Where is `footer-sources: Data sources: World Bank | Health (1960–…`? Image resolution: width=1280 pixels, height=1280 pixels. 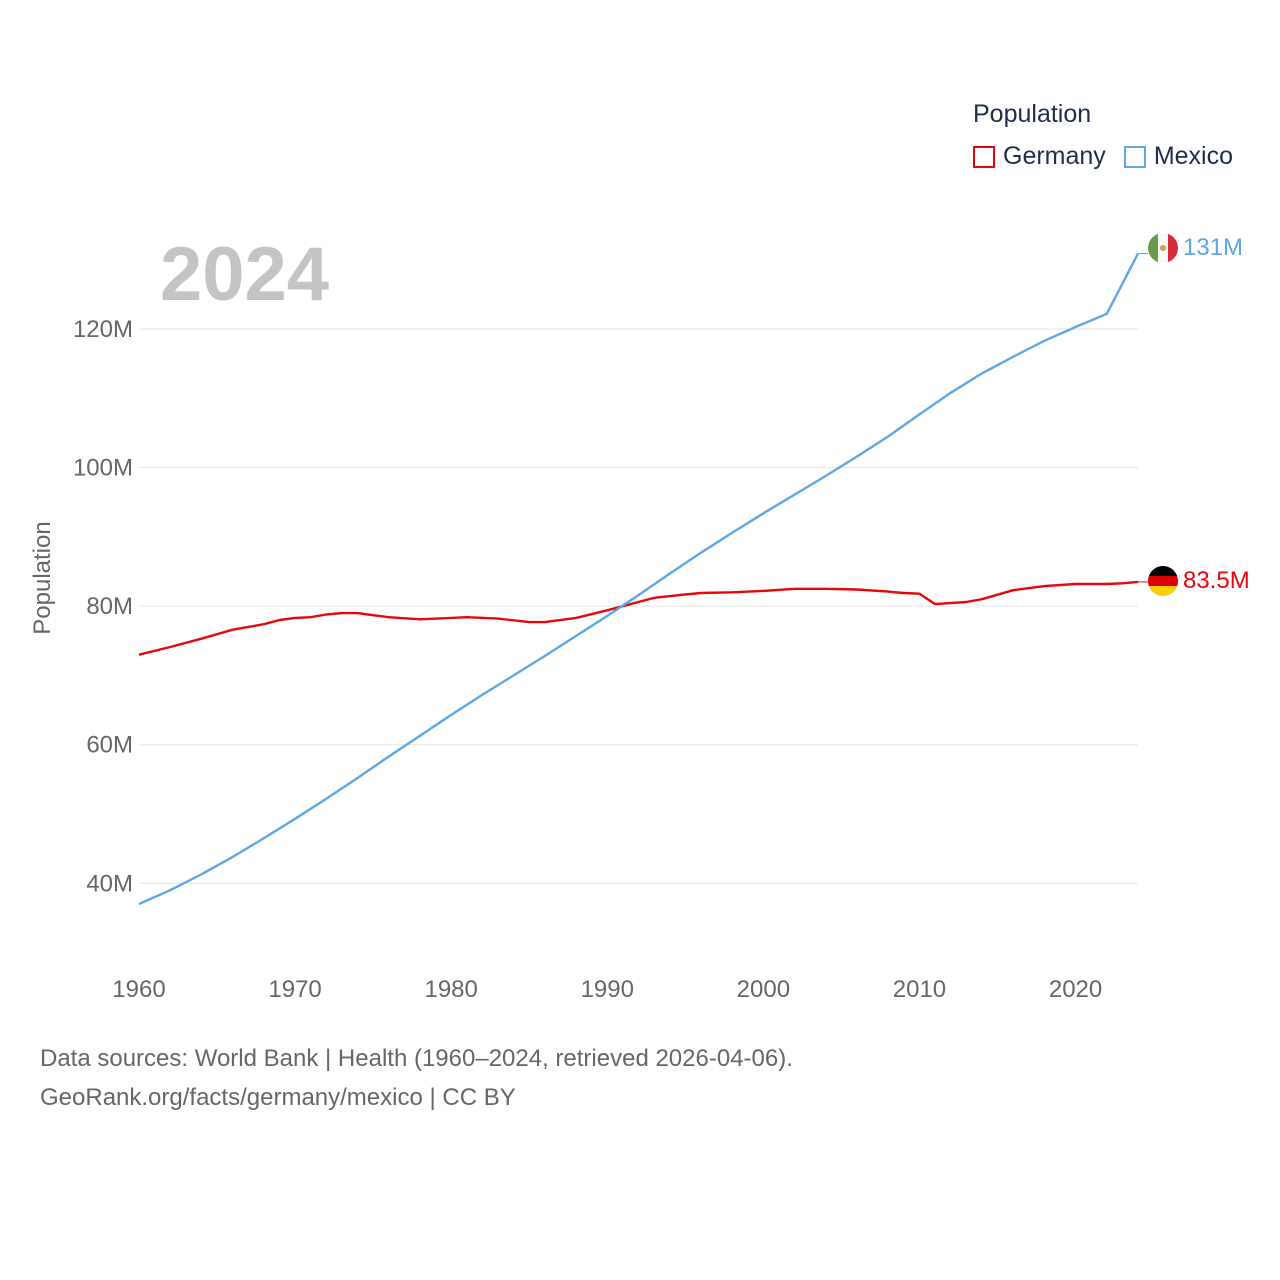 footer-sources: Data sources: World Bank | Health (1960–… is located at coordinates (416, 1058).